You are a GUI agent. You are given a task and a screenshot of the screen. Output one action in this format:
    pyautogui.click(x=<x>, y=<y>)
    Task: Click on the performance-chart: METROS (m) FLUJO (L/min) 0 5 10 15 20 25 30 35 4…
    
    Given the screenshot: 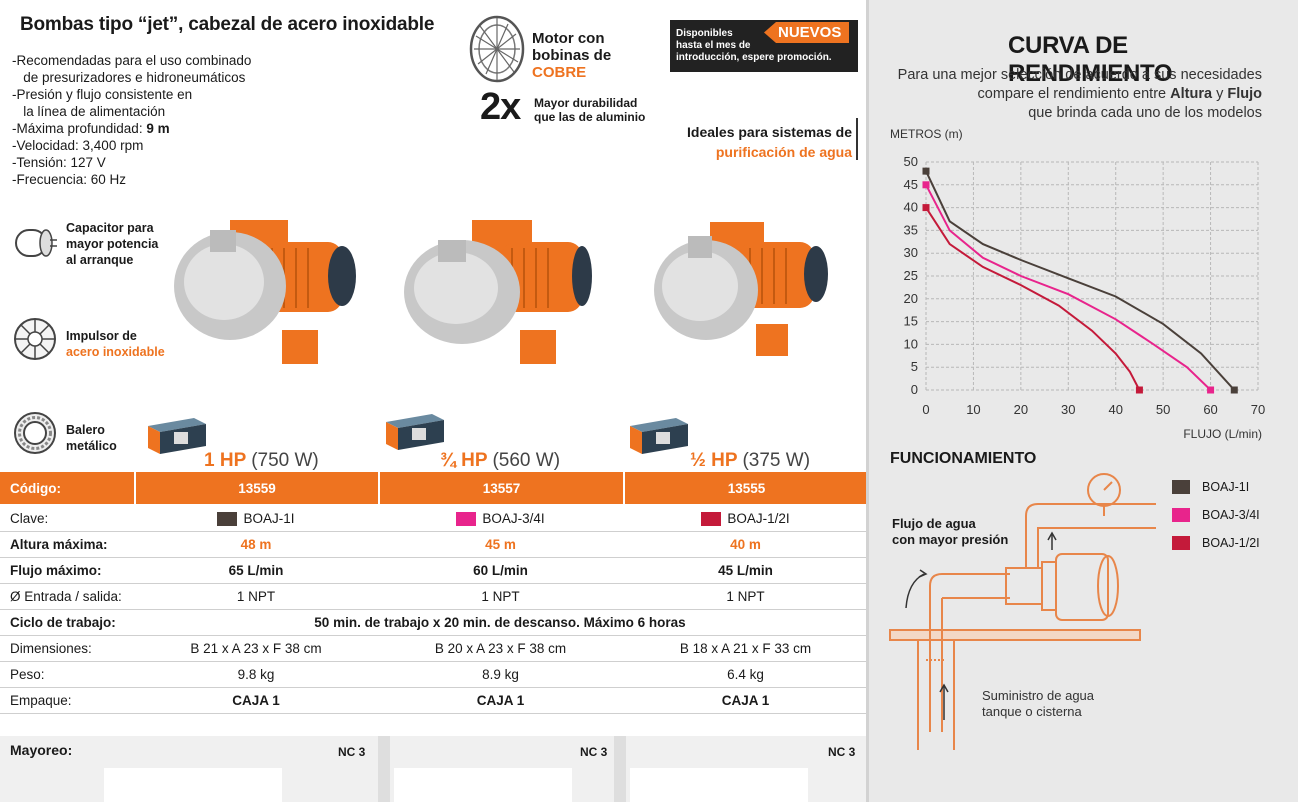 What is the action you would take?
    pyautogui.click(x=1077, y=284)
    